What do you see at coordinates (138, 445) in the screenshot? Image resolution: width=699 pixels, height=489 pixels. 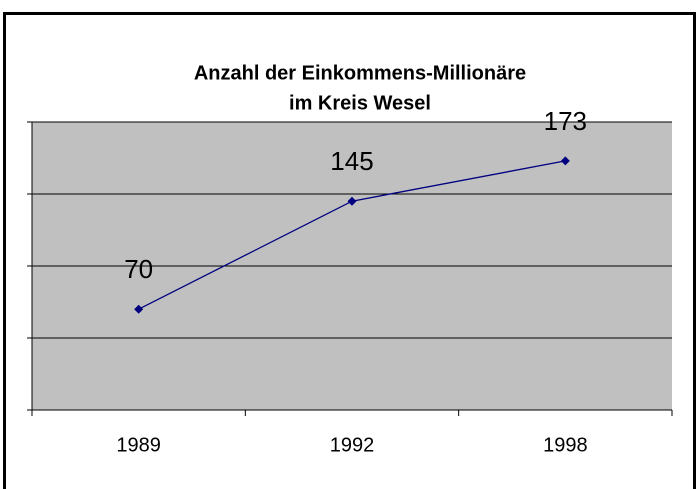 I see `x-tick-label: 1989` at bounding box center [138, 445].